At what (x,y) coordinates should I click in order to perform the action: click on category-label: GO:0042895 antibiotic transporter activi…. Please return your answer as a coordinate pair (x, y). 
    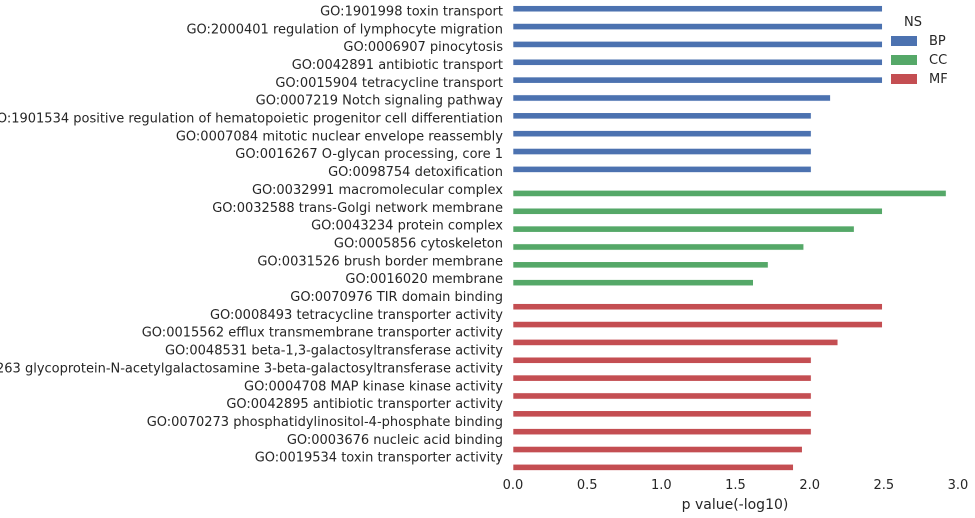
    Looking at the image, I should click on (364, 404).